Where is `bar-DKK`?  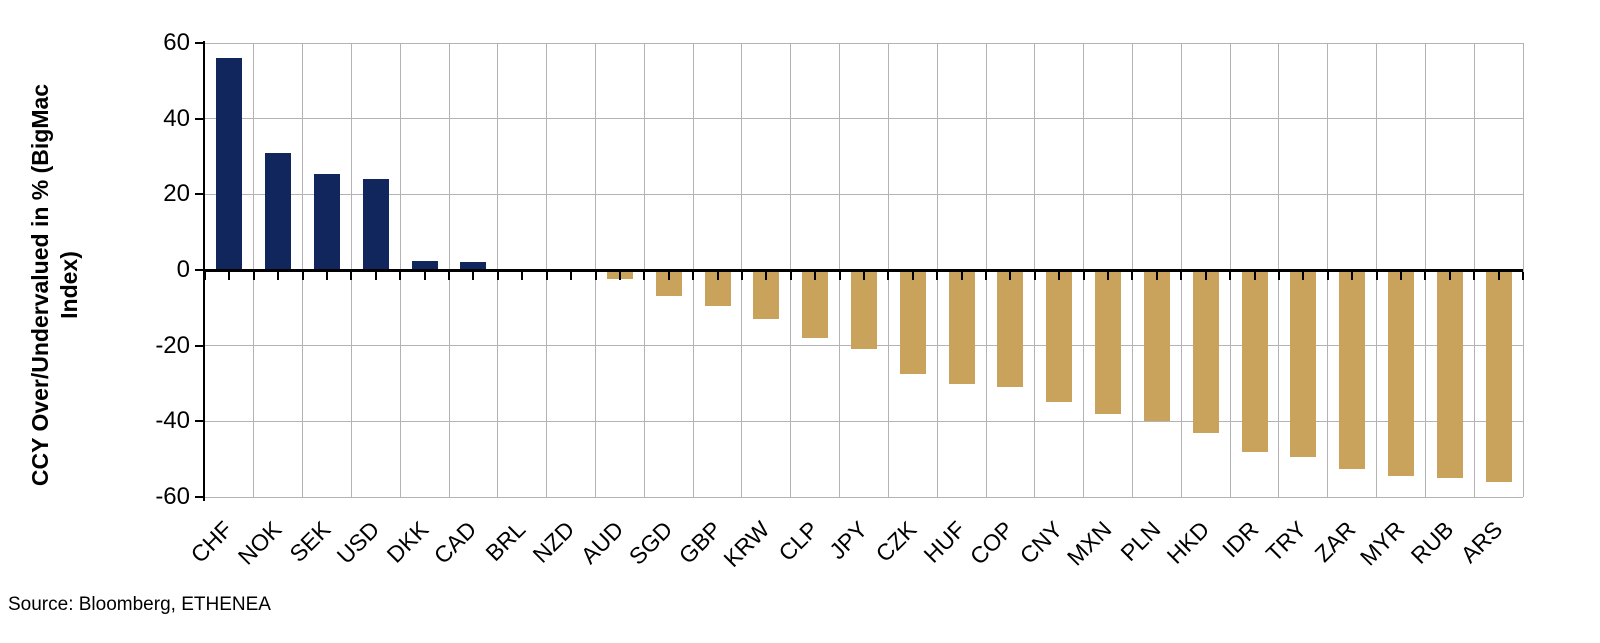
bar-DKK is located at coordinates (424, 265).